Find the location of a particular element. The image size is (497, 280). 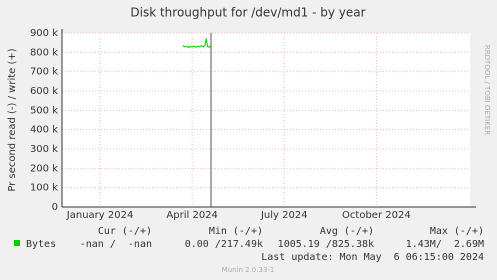

y-axis-label: Pr second read (-) / write (+) is located at coordinates (12, 119).